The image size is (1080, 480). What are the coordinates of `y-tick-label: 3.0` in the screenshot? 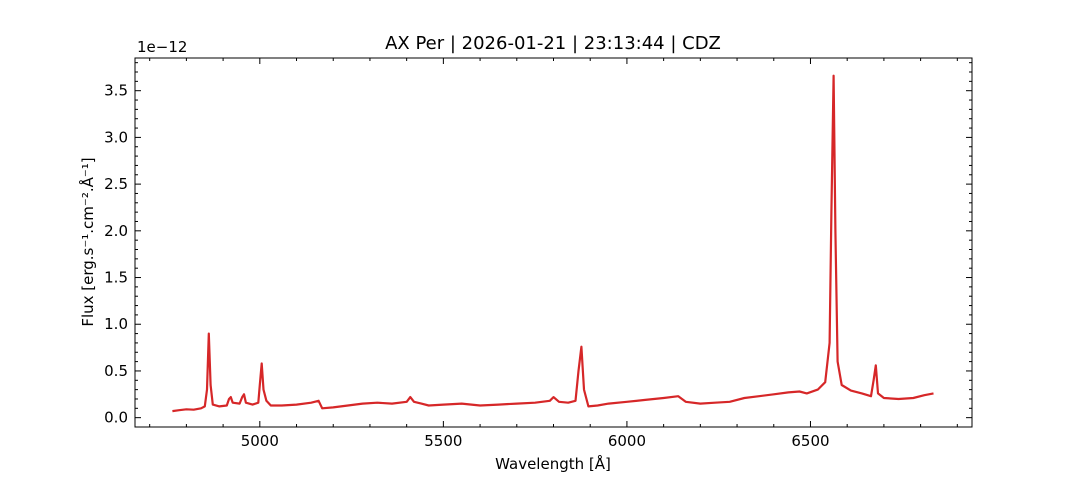 It's located at (116, 137).